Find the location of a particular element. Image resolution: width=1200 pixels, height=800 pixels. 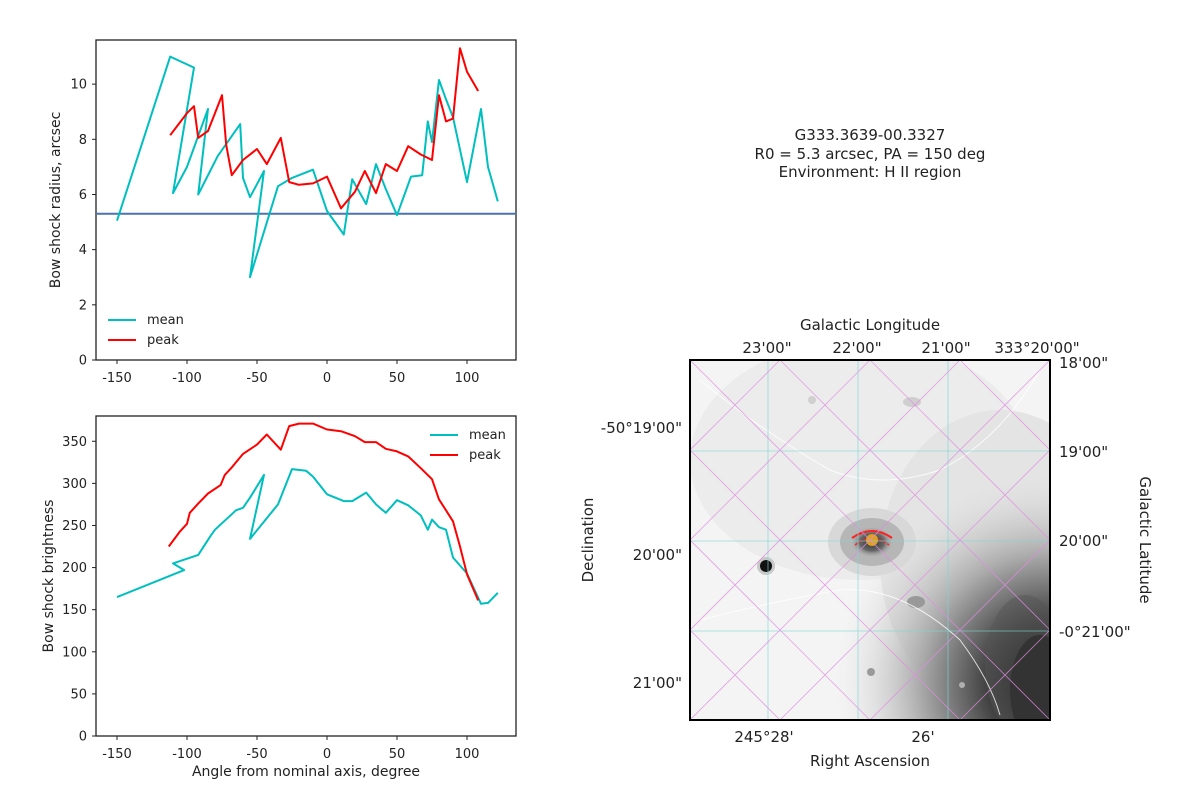

sky-bottom-tick-2: 26' is located at coordinates (922, 737).